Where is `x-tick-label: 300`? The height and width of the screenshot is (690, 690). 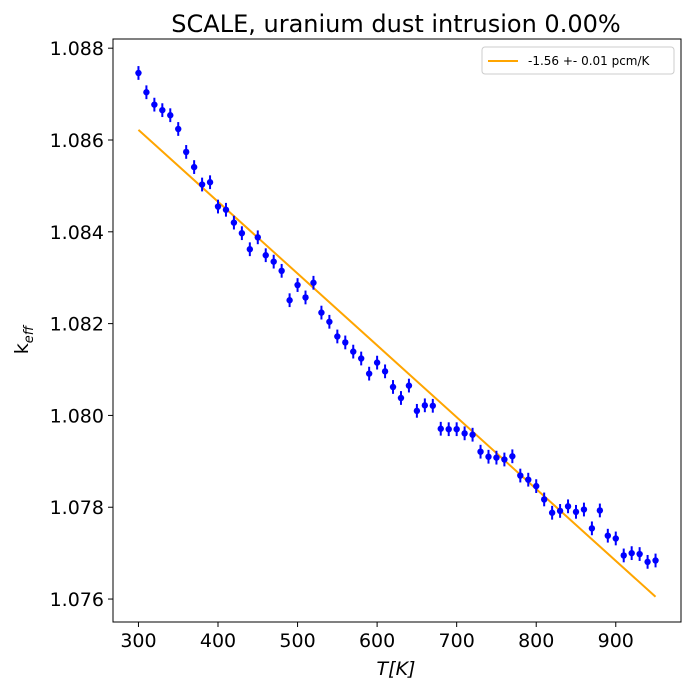 x-tick-label: 300 is located at coordinates (138, 641).